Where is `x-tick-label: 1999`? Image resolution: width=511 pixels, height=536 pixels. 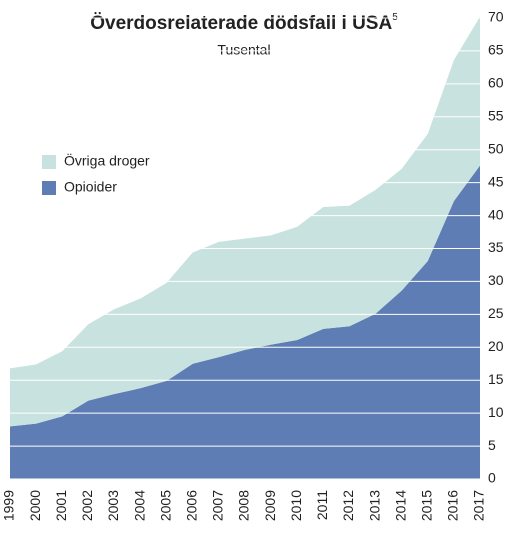
x-tick-label: 1999 is located at coordinates (9, 505).